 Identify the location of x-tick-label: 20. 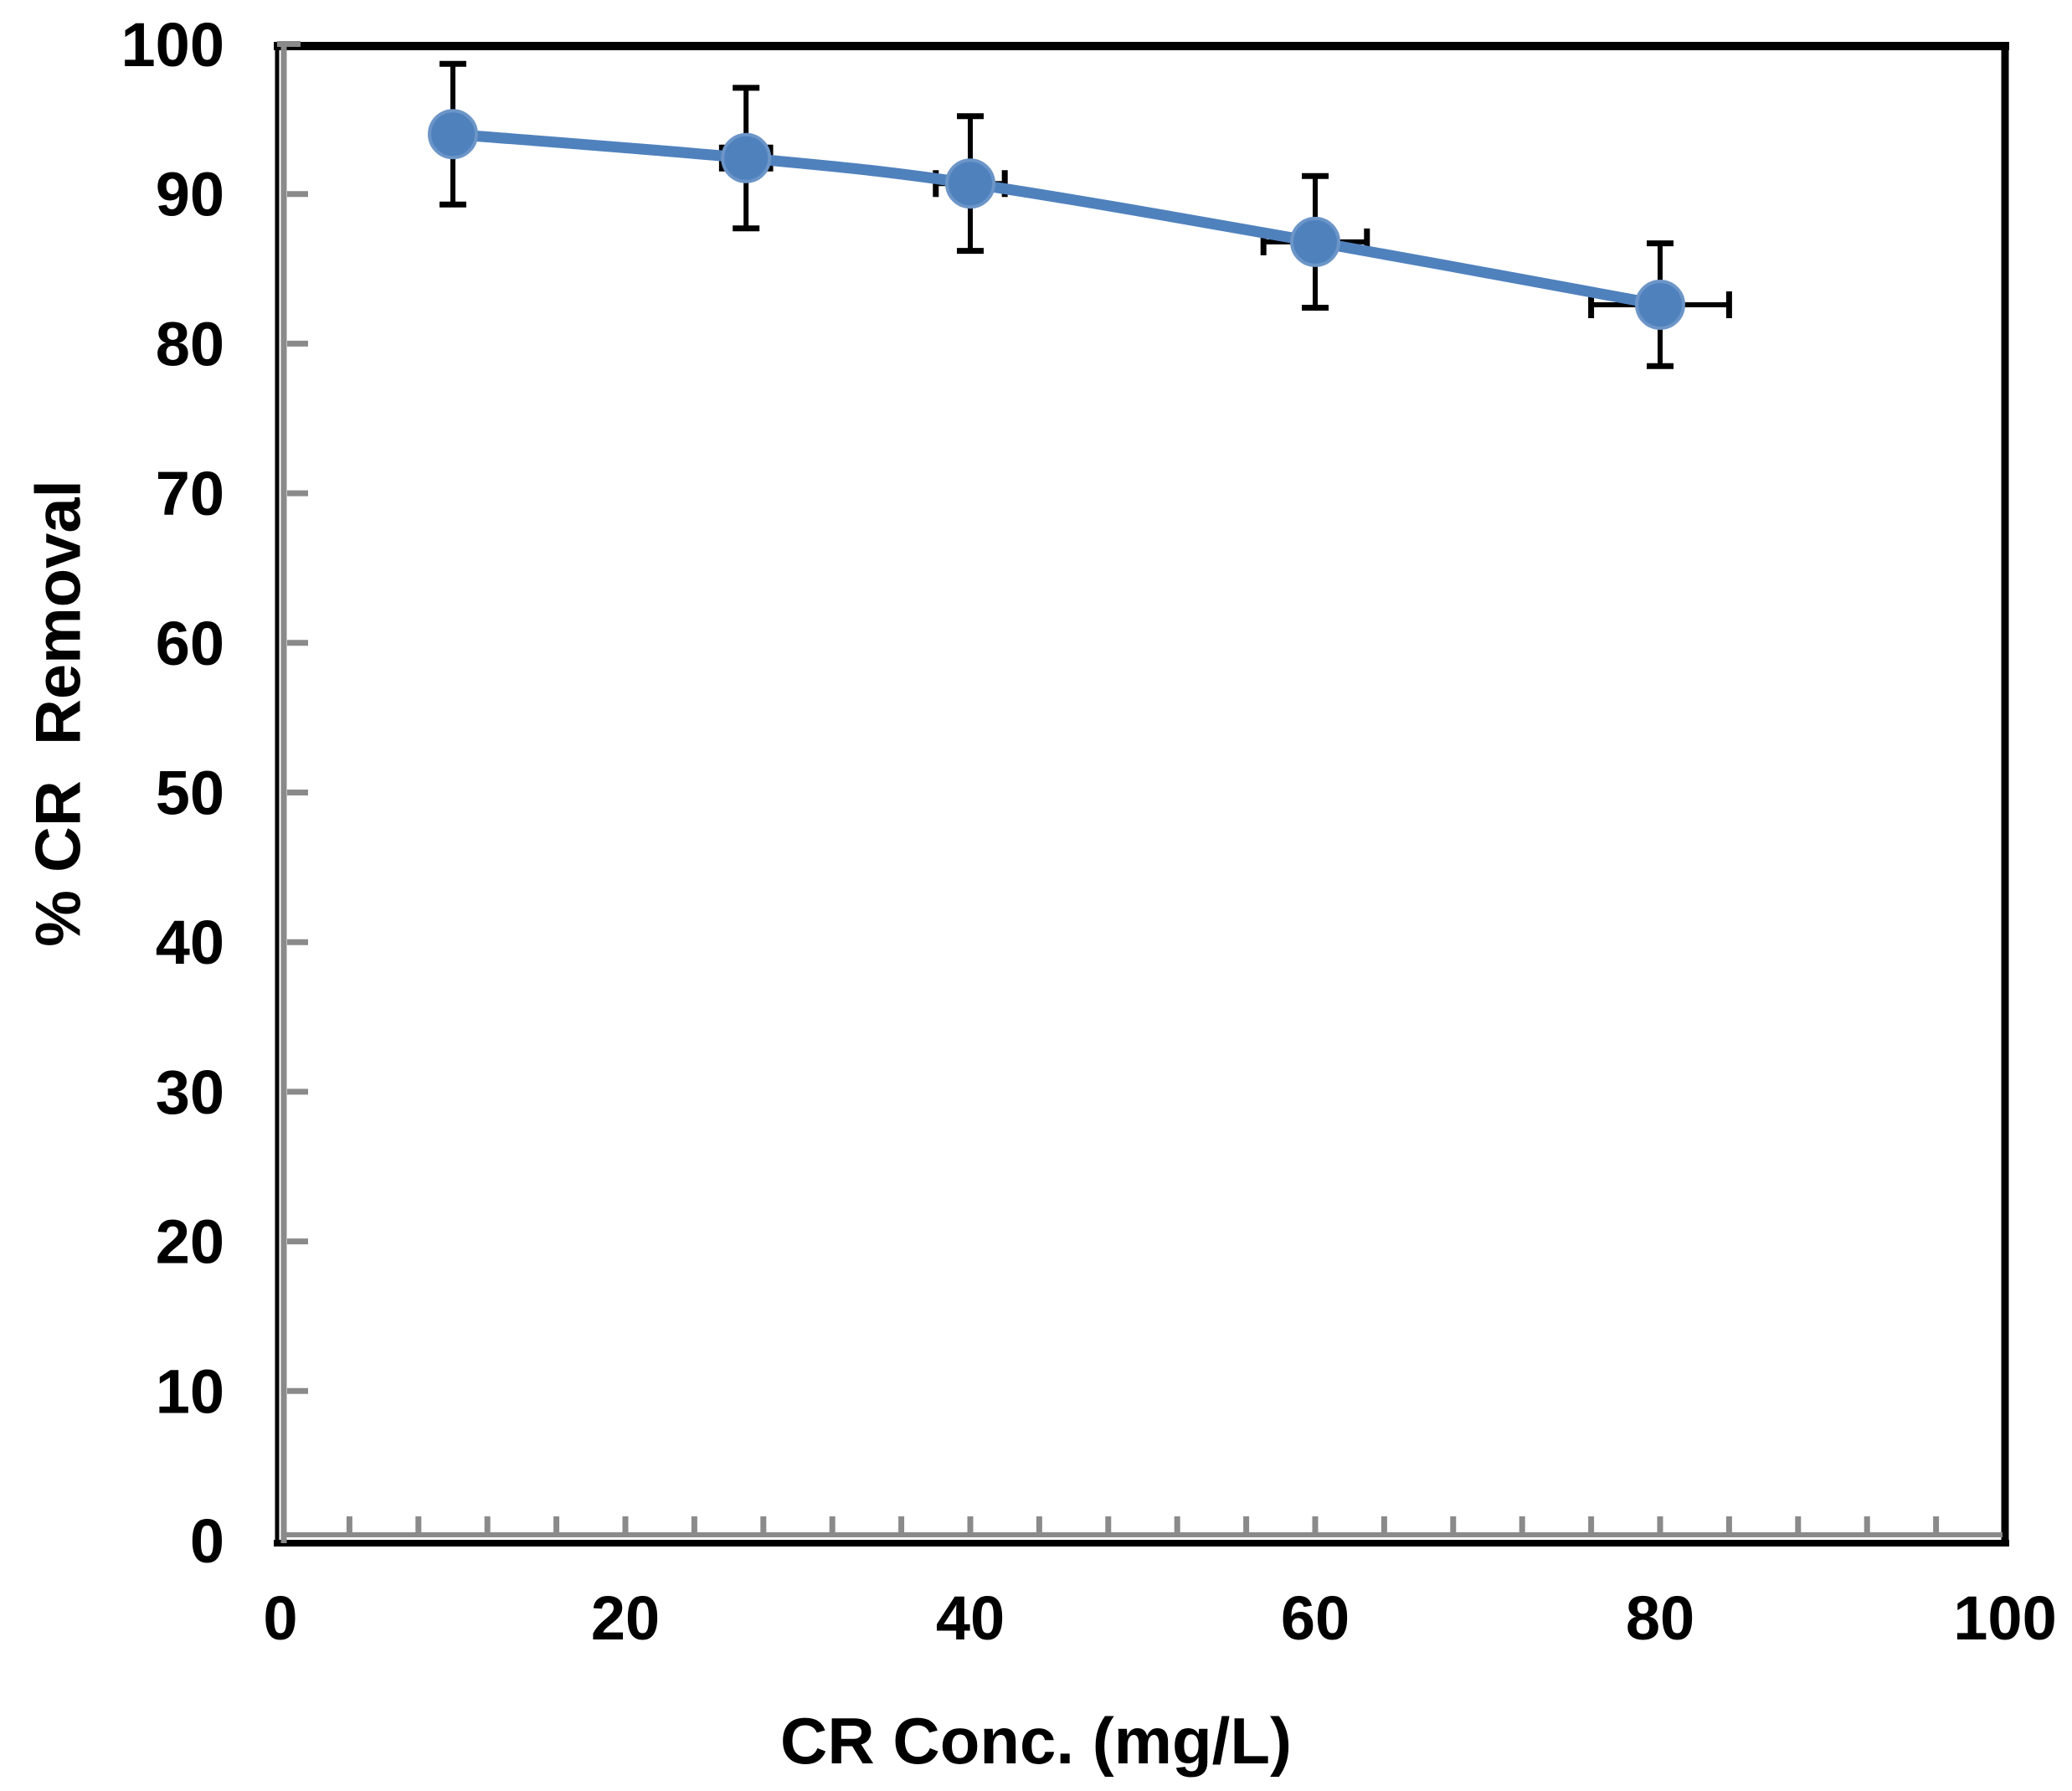
(625, 1618).